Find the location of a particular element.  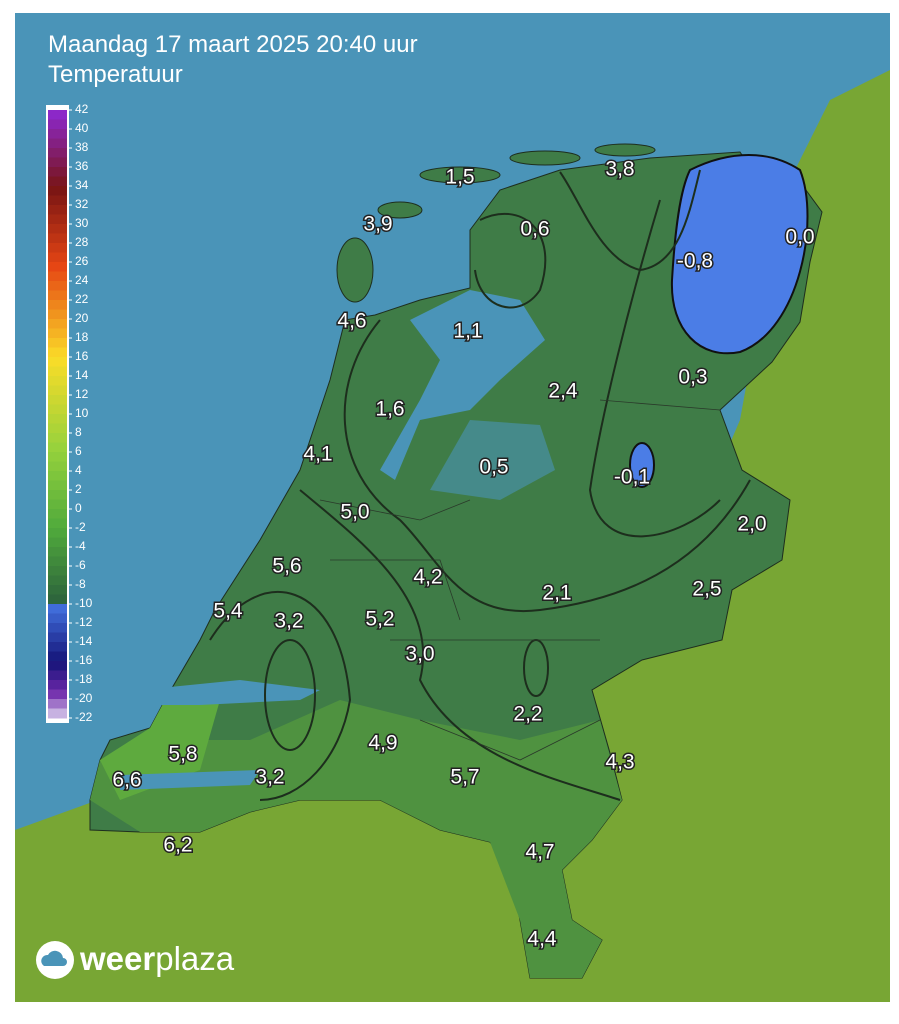

station-value: 4,6 is located at coordinates (351, 321).